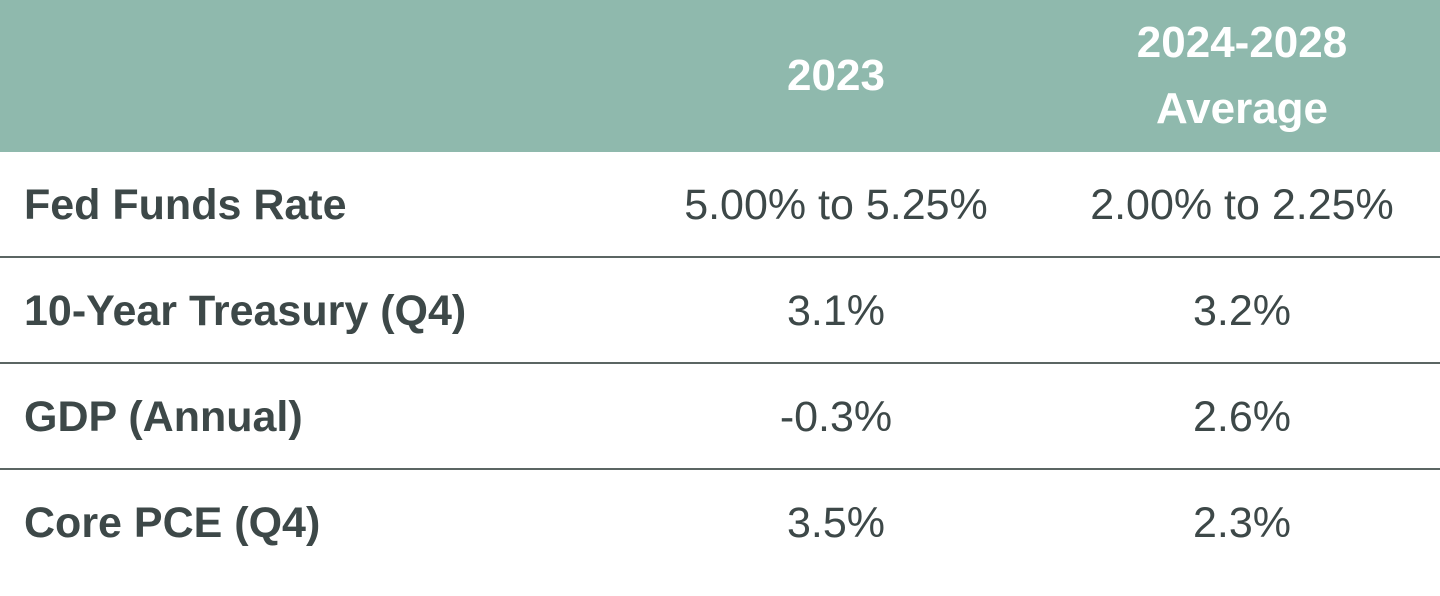 The width and height of the screenshot is (1440, 596). I want to click on column-header-text: 2024-2028 Average, so click(1242, 75).